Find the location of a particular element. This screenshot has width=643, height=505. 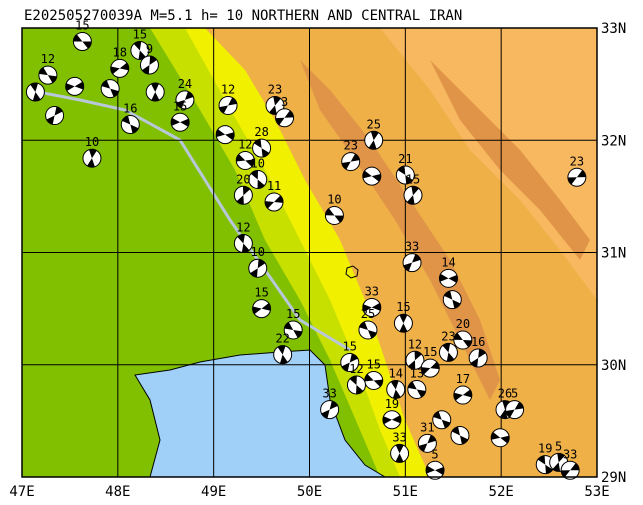

focal-mechanism: 5 is located at coordinates (435, 463).